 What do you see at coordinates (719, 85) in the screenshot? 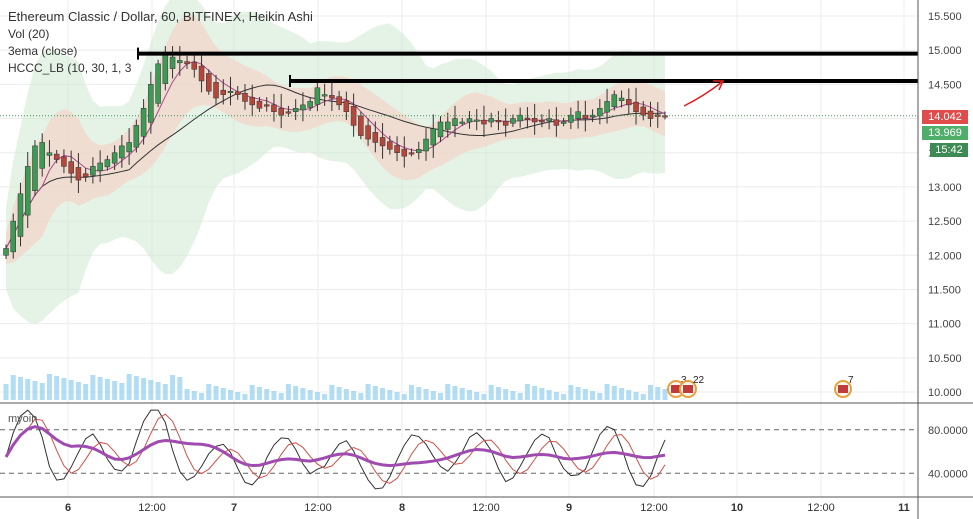
I see `arrow-head` at bounding box center [719, 85].